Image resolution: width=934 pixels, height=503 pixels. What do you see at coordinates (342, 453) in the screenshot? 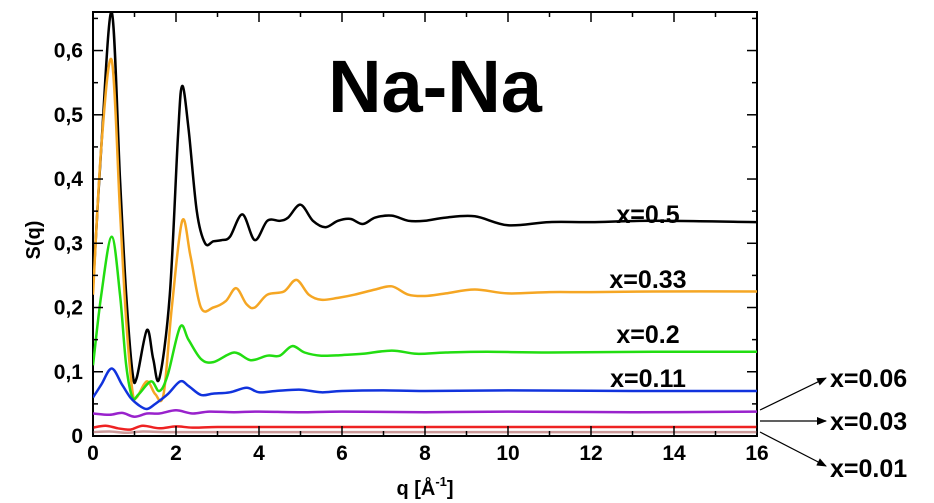
I see `x-tick-label: 6` at bounding box center [342, 453].